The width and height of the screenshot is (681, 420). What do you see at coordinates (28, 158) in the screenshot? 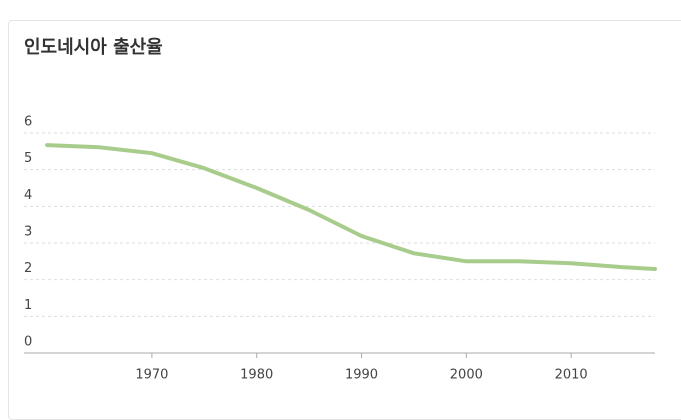
I see `y-tick-label: 5` at bounding box center [28, 158].